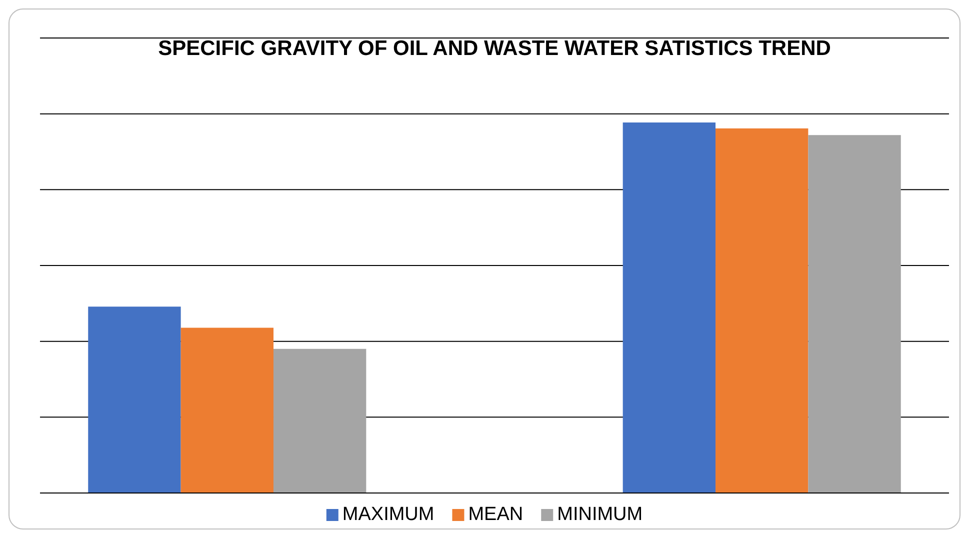 This screenshot has height=538, width=969. Describe the element at coordinates (496, 514) in the screenshot. I see `legend-label: MEAN` at that location.